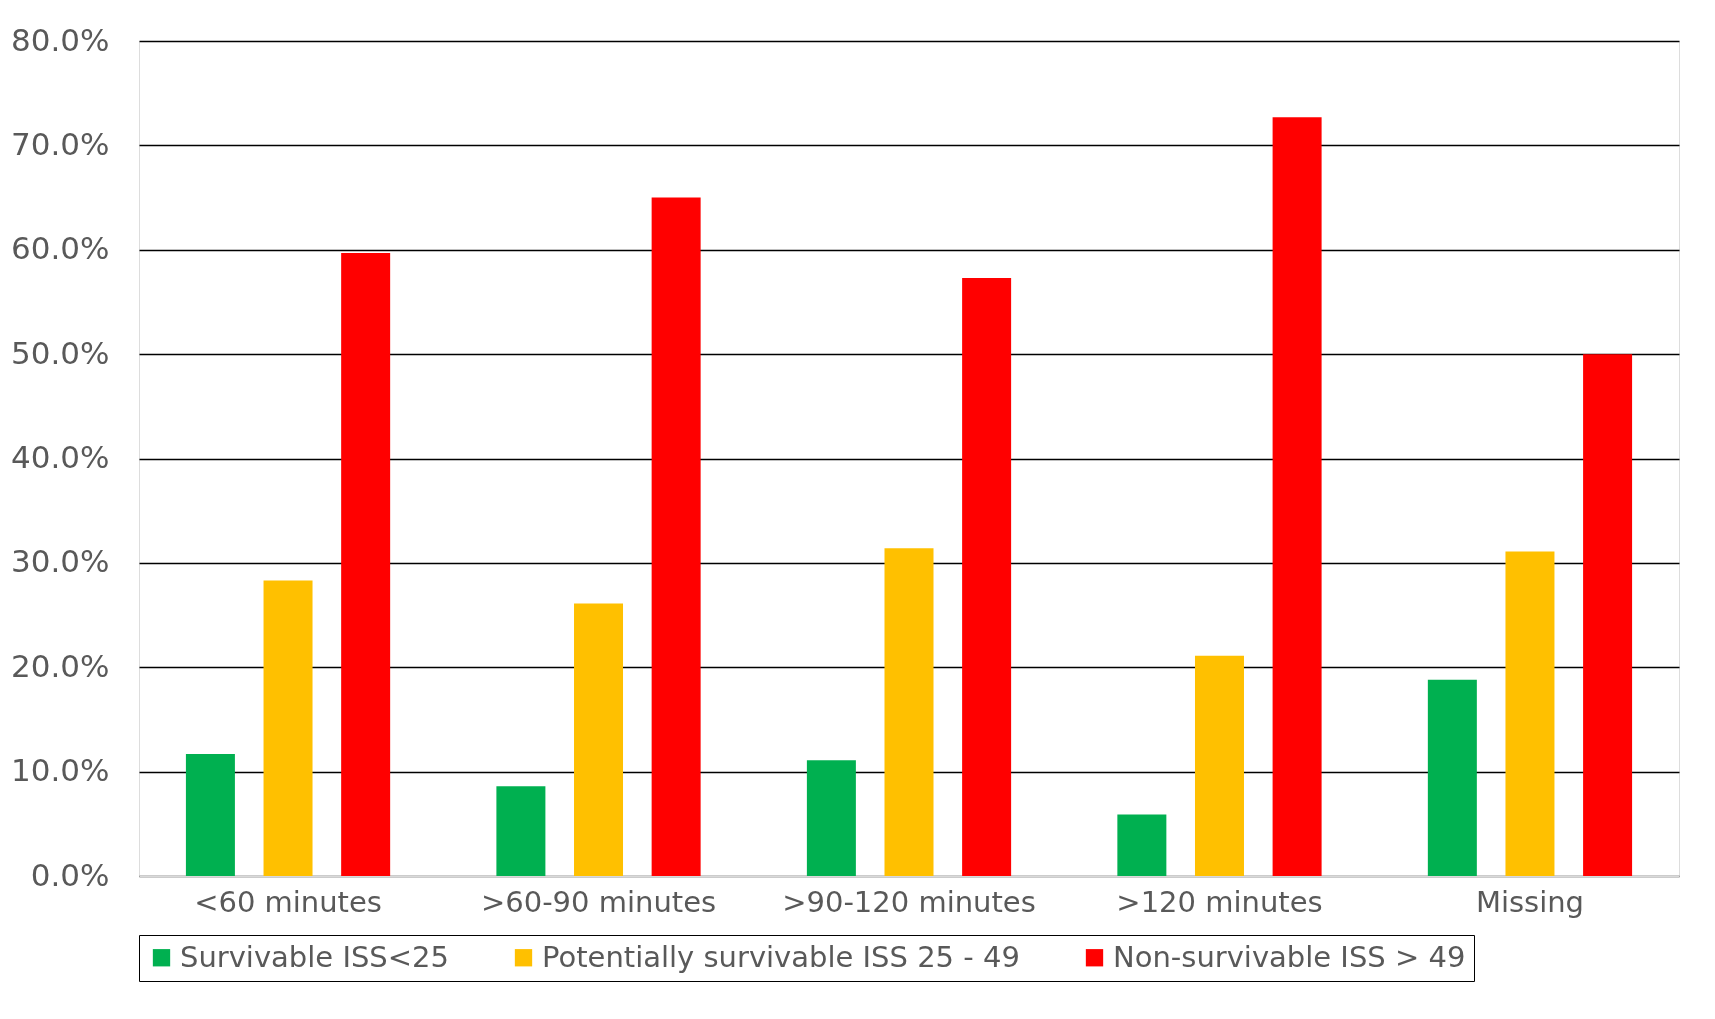 Image resolution: width=1715 pixels, height=1019 pixels. What do you see at coordinates (60, 457) in the screenshot?
I see `y-tick-label: 40.0%` at bounding box center [60, 457].